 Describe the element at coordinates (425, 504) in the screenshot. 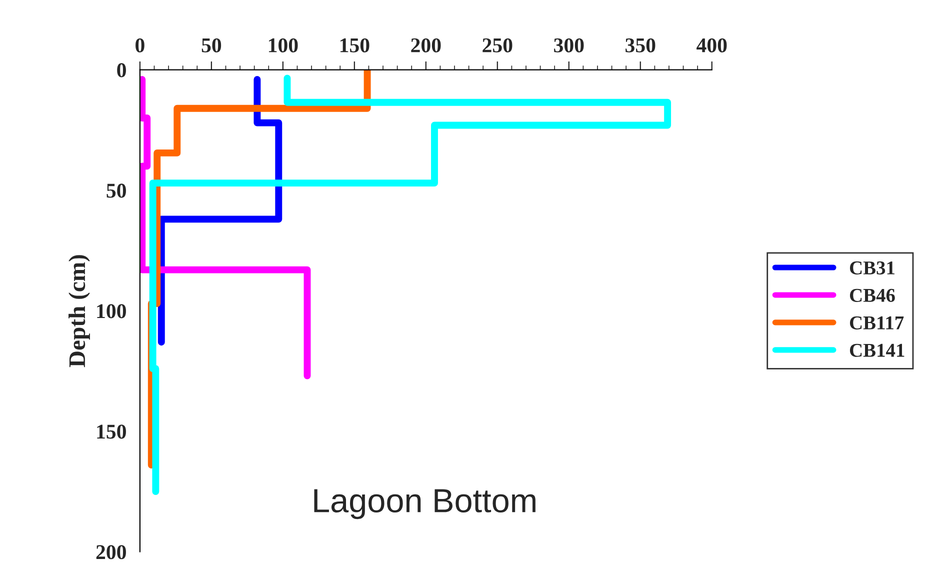

I see `annotation: Lagoon Bottom` at that location.